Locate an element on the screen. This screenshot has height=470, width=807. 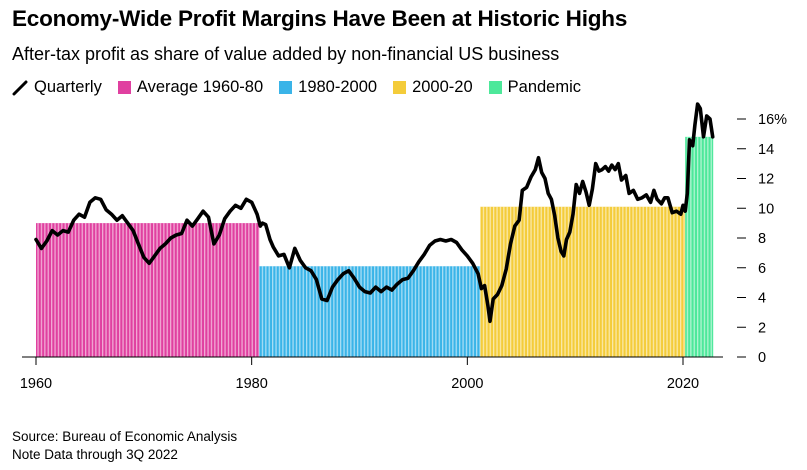
legend-item-1980-2000: 1980-2000 is located at coordinates (328, 87).